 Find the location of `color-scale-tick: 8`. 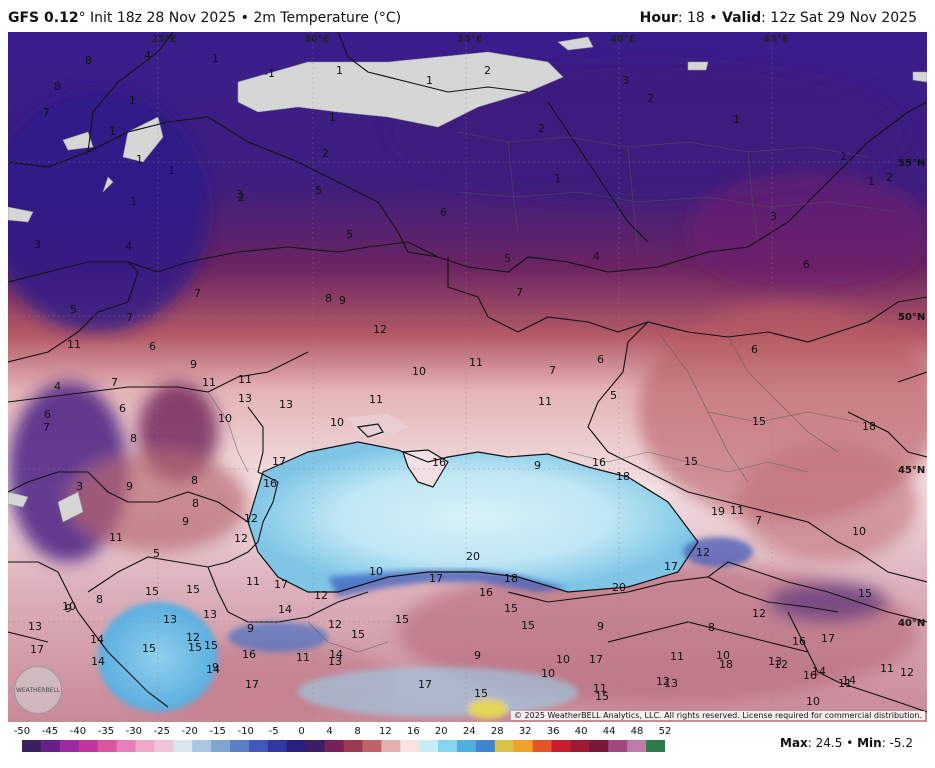

color-scale-tick: 8 is located at coordinates (357, 731).